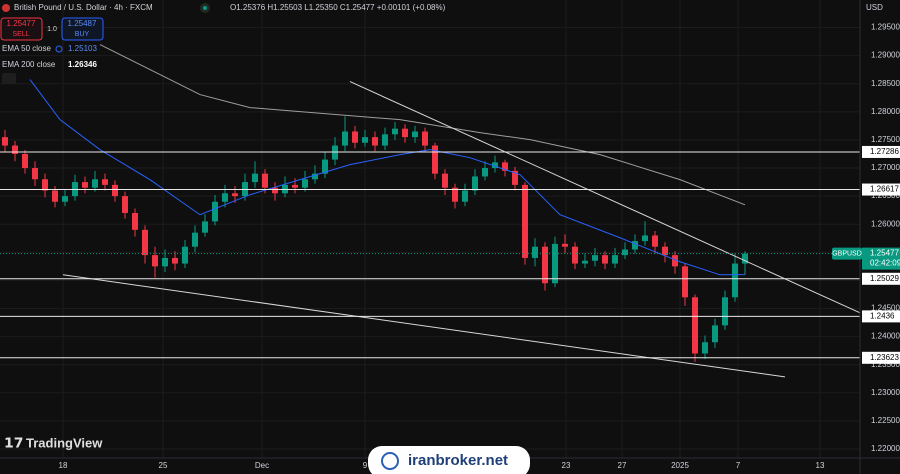  What do you see at coordinates (458, 460) in the screenshot?
I see `site-name: iranbroker.net` at bounding box center [458, 460].